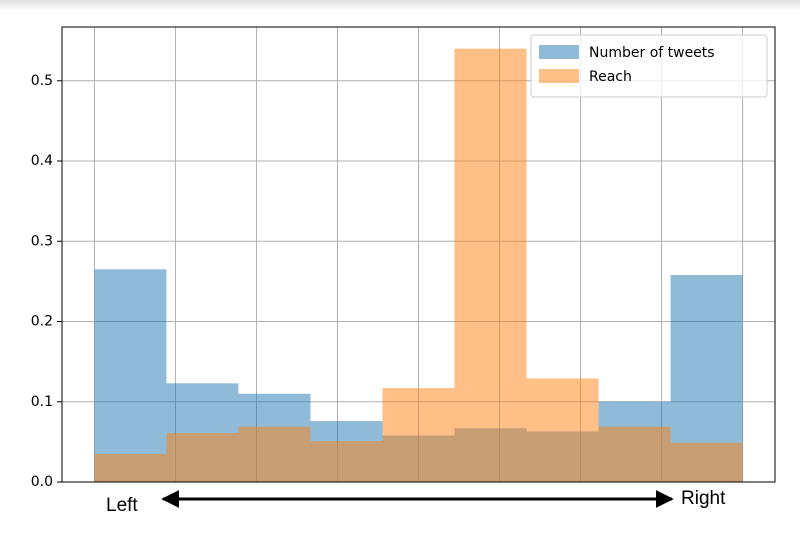 The image size is (800, 533). I want to click on y-tick-label: 0.4, so click(42, 161).